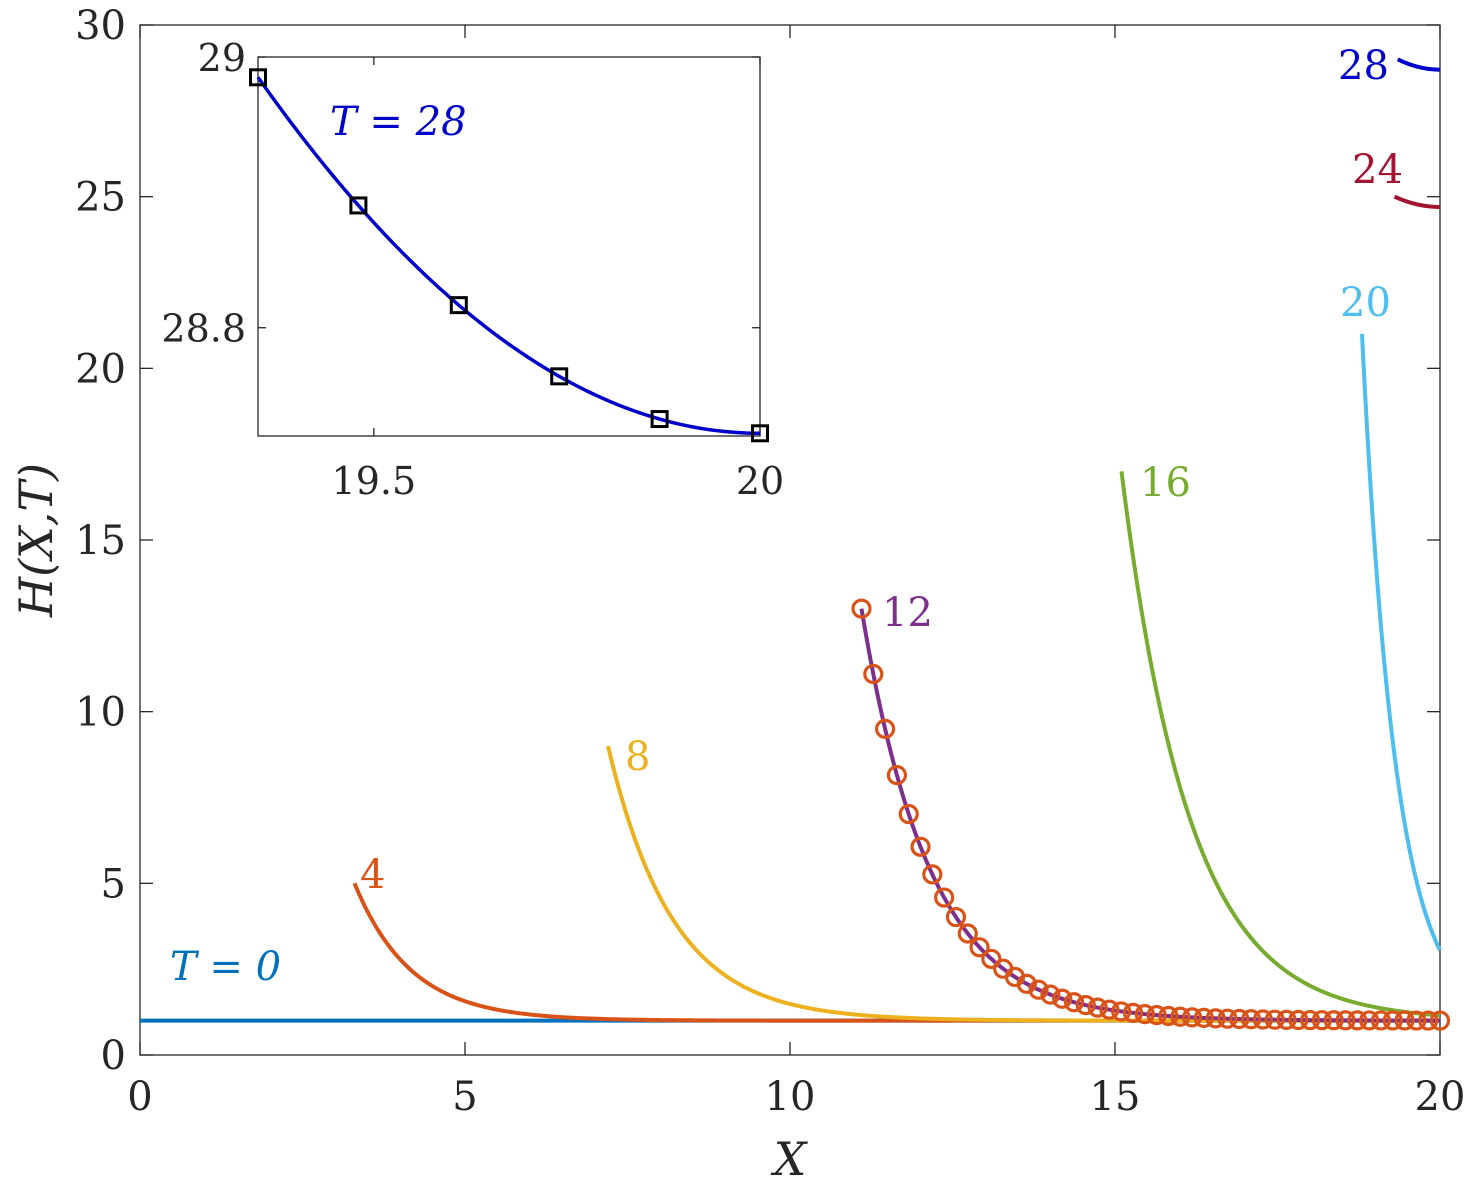 This screenshot has height=1180, width=1470. Describe the element at coordinates (1165, 483) in the screenshot. I see `label-16: 16` at that location.